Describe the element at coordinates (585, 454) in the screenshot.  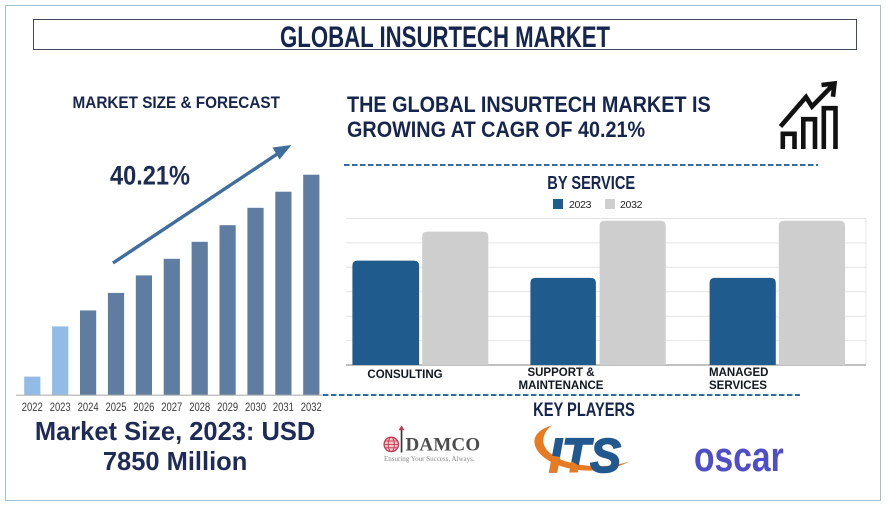
I see `svg-text: ITS` at that location.